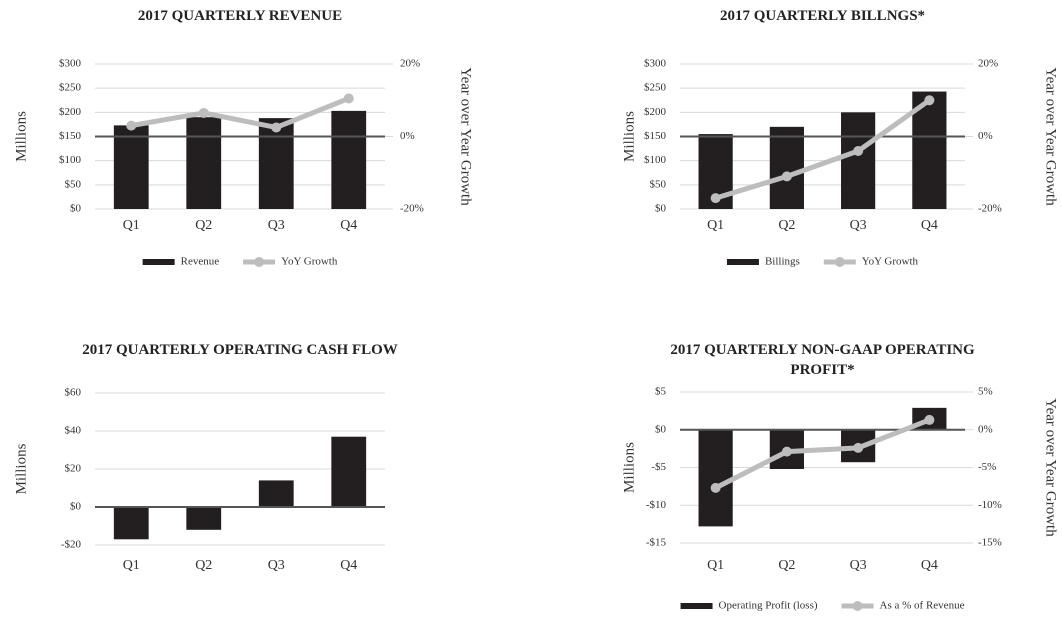 Image resolution: width=1062 pixels, height=621 pixels. I want to click on y2-tick-label: 5%, so click(985, 392).